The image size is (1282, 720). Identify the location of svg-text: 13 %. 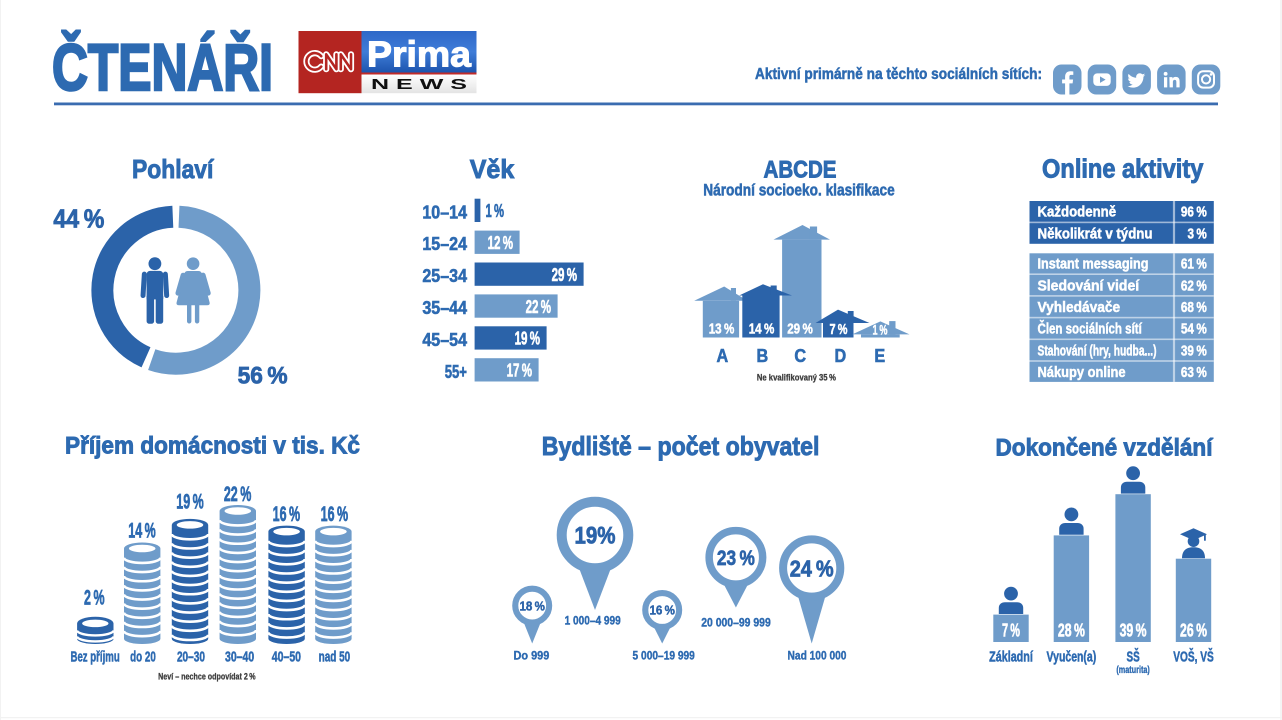
(722, 328).